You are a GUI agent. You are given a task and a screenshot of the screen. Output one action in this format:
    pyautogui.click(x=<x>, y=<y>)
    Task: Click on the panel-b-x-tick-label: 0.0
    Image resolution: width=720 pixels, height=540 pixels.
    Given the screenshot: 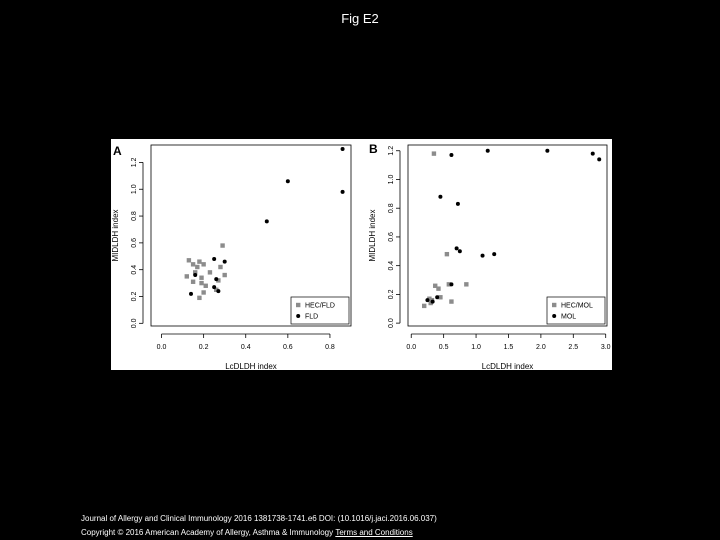 What is the action you would take?
    pyautogui.click(x=411, y=347)
    